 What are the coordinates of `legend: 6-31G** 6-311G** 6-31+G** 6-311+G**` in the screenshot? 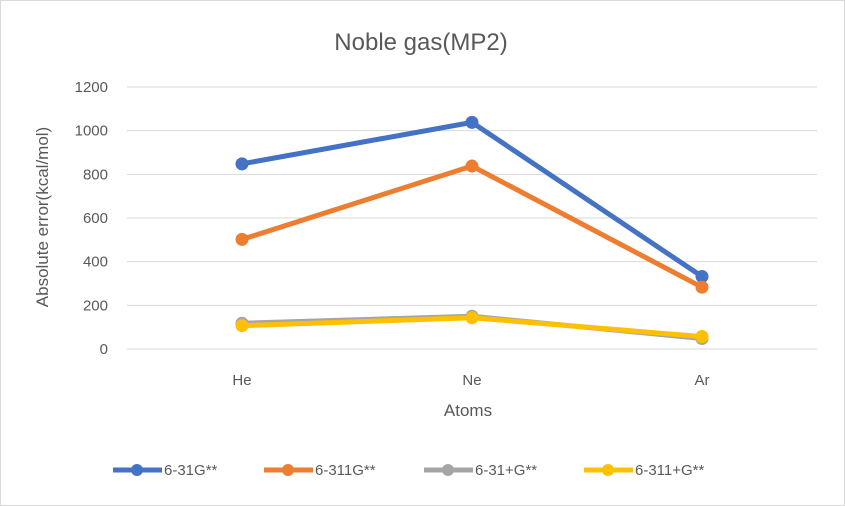 It's located at (409, 470).